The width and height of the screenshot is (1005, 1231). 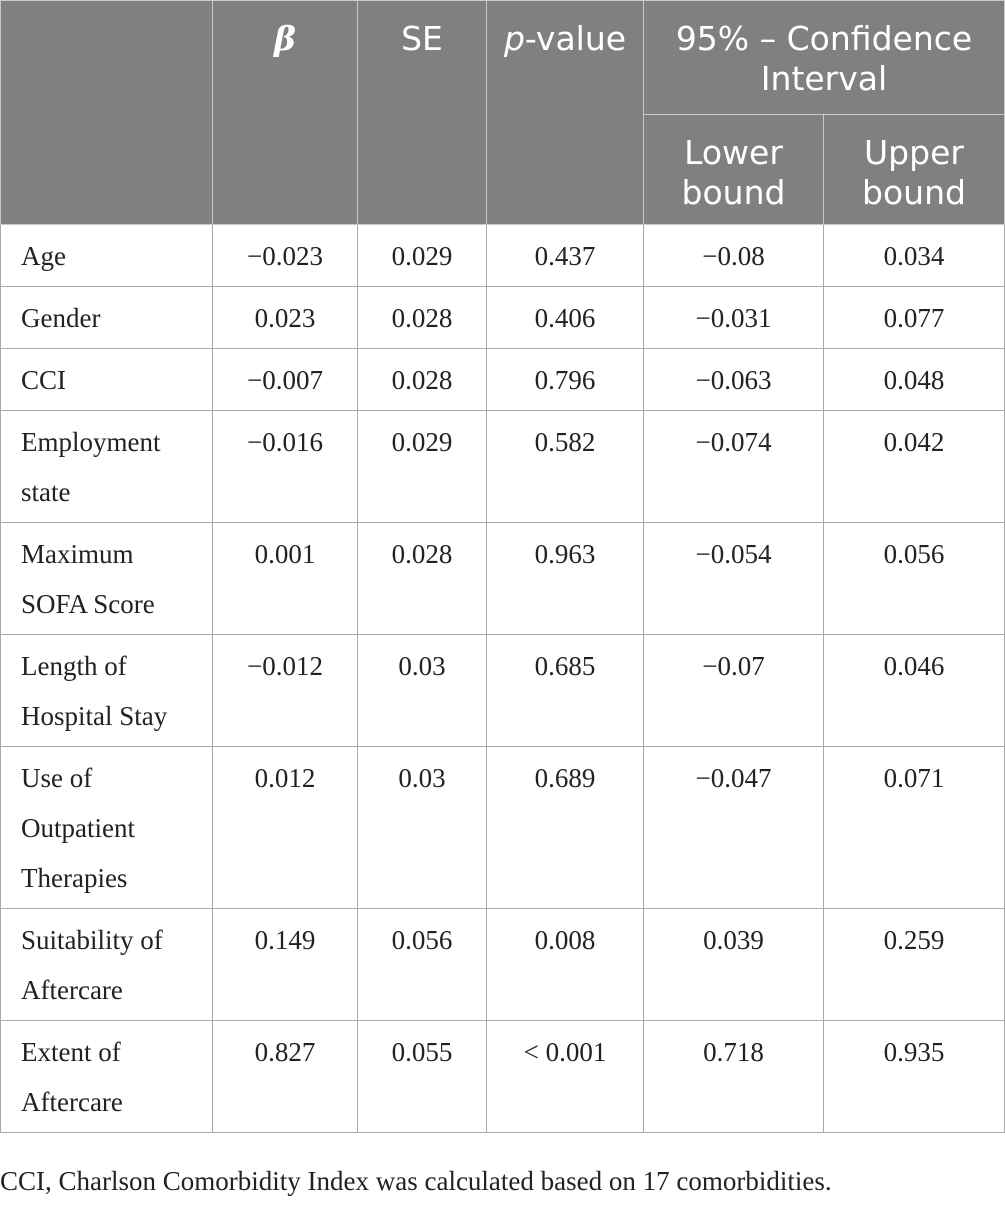 What do you see at coordinates (914, 466) in the screenshot?
I see `cell-upper-bound: 0.042` at bounding box center [914, 466].